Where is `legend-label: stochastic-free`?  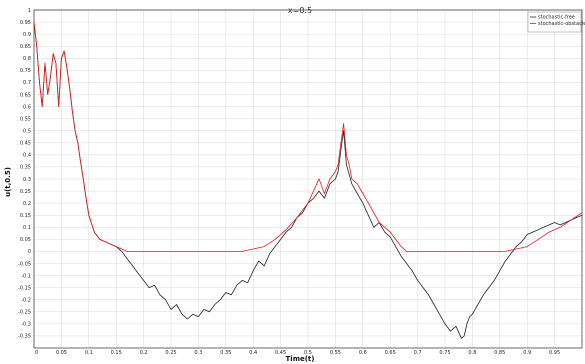
legend-label: stochastic-free is located at coordinates (556, 18).